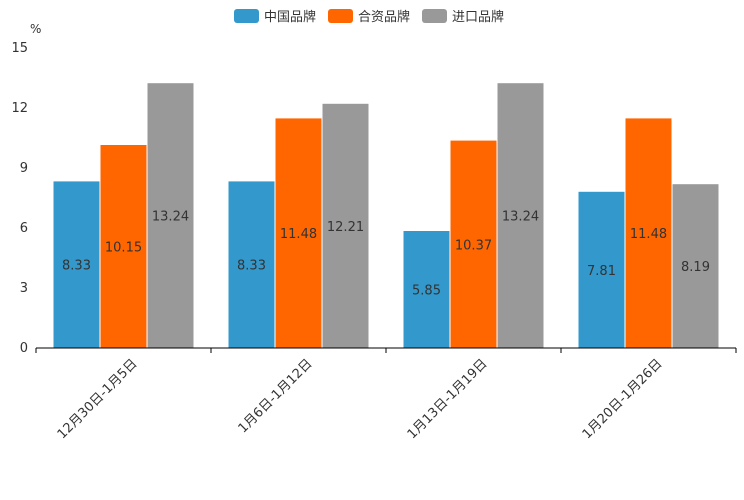 The height and width of the screenshot is (500, 744). Describe the element at coordinates (290, 17) in the screenshot. I see `legend-label: 中国品牌` at that location.